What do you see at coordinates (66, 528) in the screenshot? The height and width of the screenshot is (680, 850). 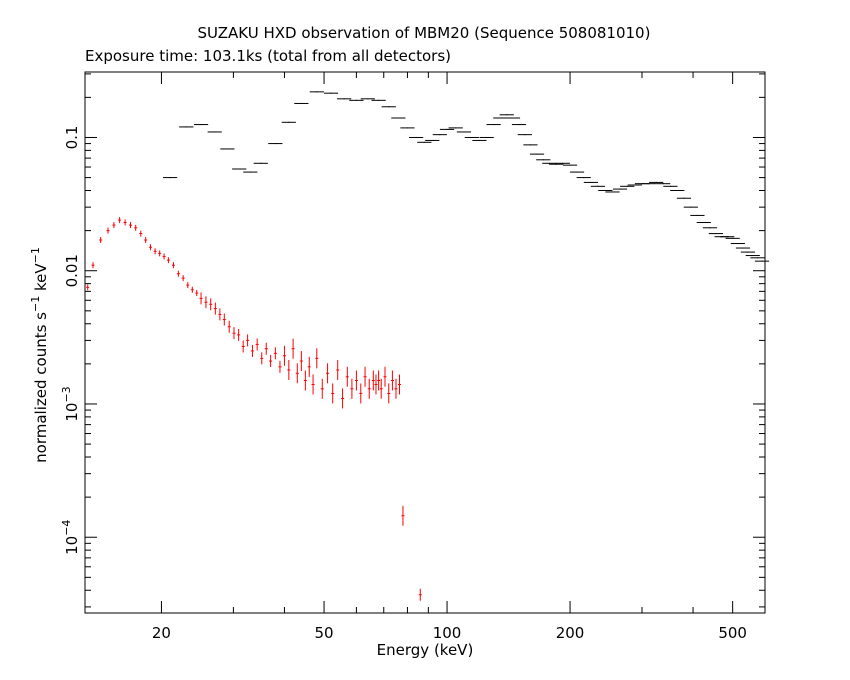 I see `y-tick-label-exponent: −4` at bounding box center [66, 528].